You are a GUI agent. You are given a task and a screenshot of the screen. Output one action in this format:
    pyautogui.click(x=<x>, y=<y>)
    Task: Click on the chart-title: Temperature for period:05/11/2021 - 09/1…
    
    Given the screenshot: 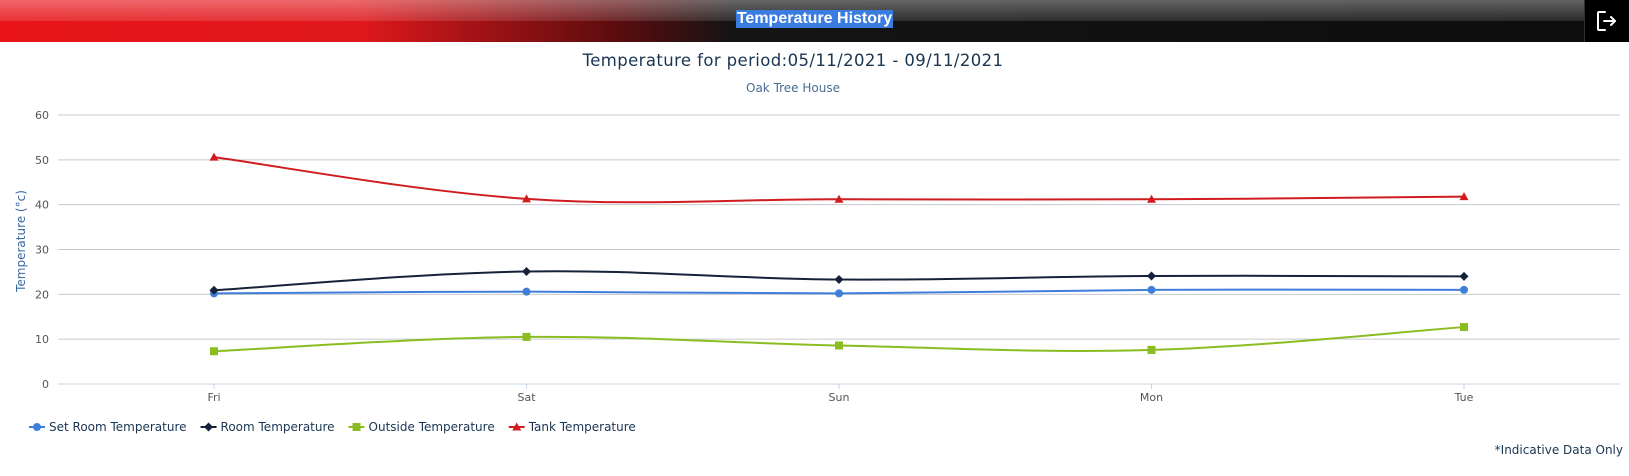 What is the action you would take?
    pyautogui.click(x=793, y=60)
    